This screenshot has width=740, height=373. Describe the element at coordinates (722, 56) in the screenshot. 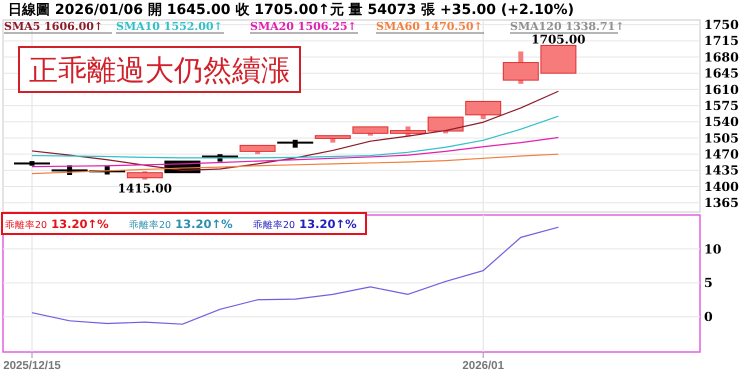

I see `y-tick-label: 1680` at that location.